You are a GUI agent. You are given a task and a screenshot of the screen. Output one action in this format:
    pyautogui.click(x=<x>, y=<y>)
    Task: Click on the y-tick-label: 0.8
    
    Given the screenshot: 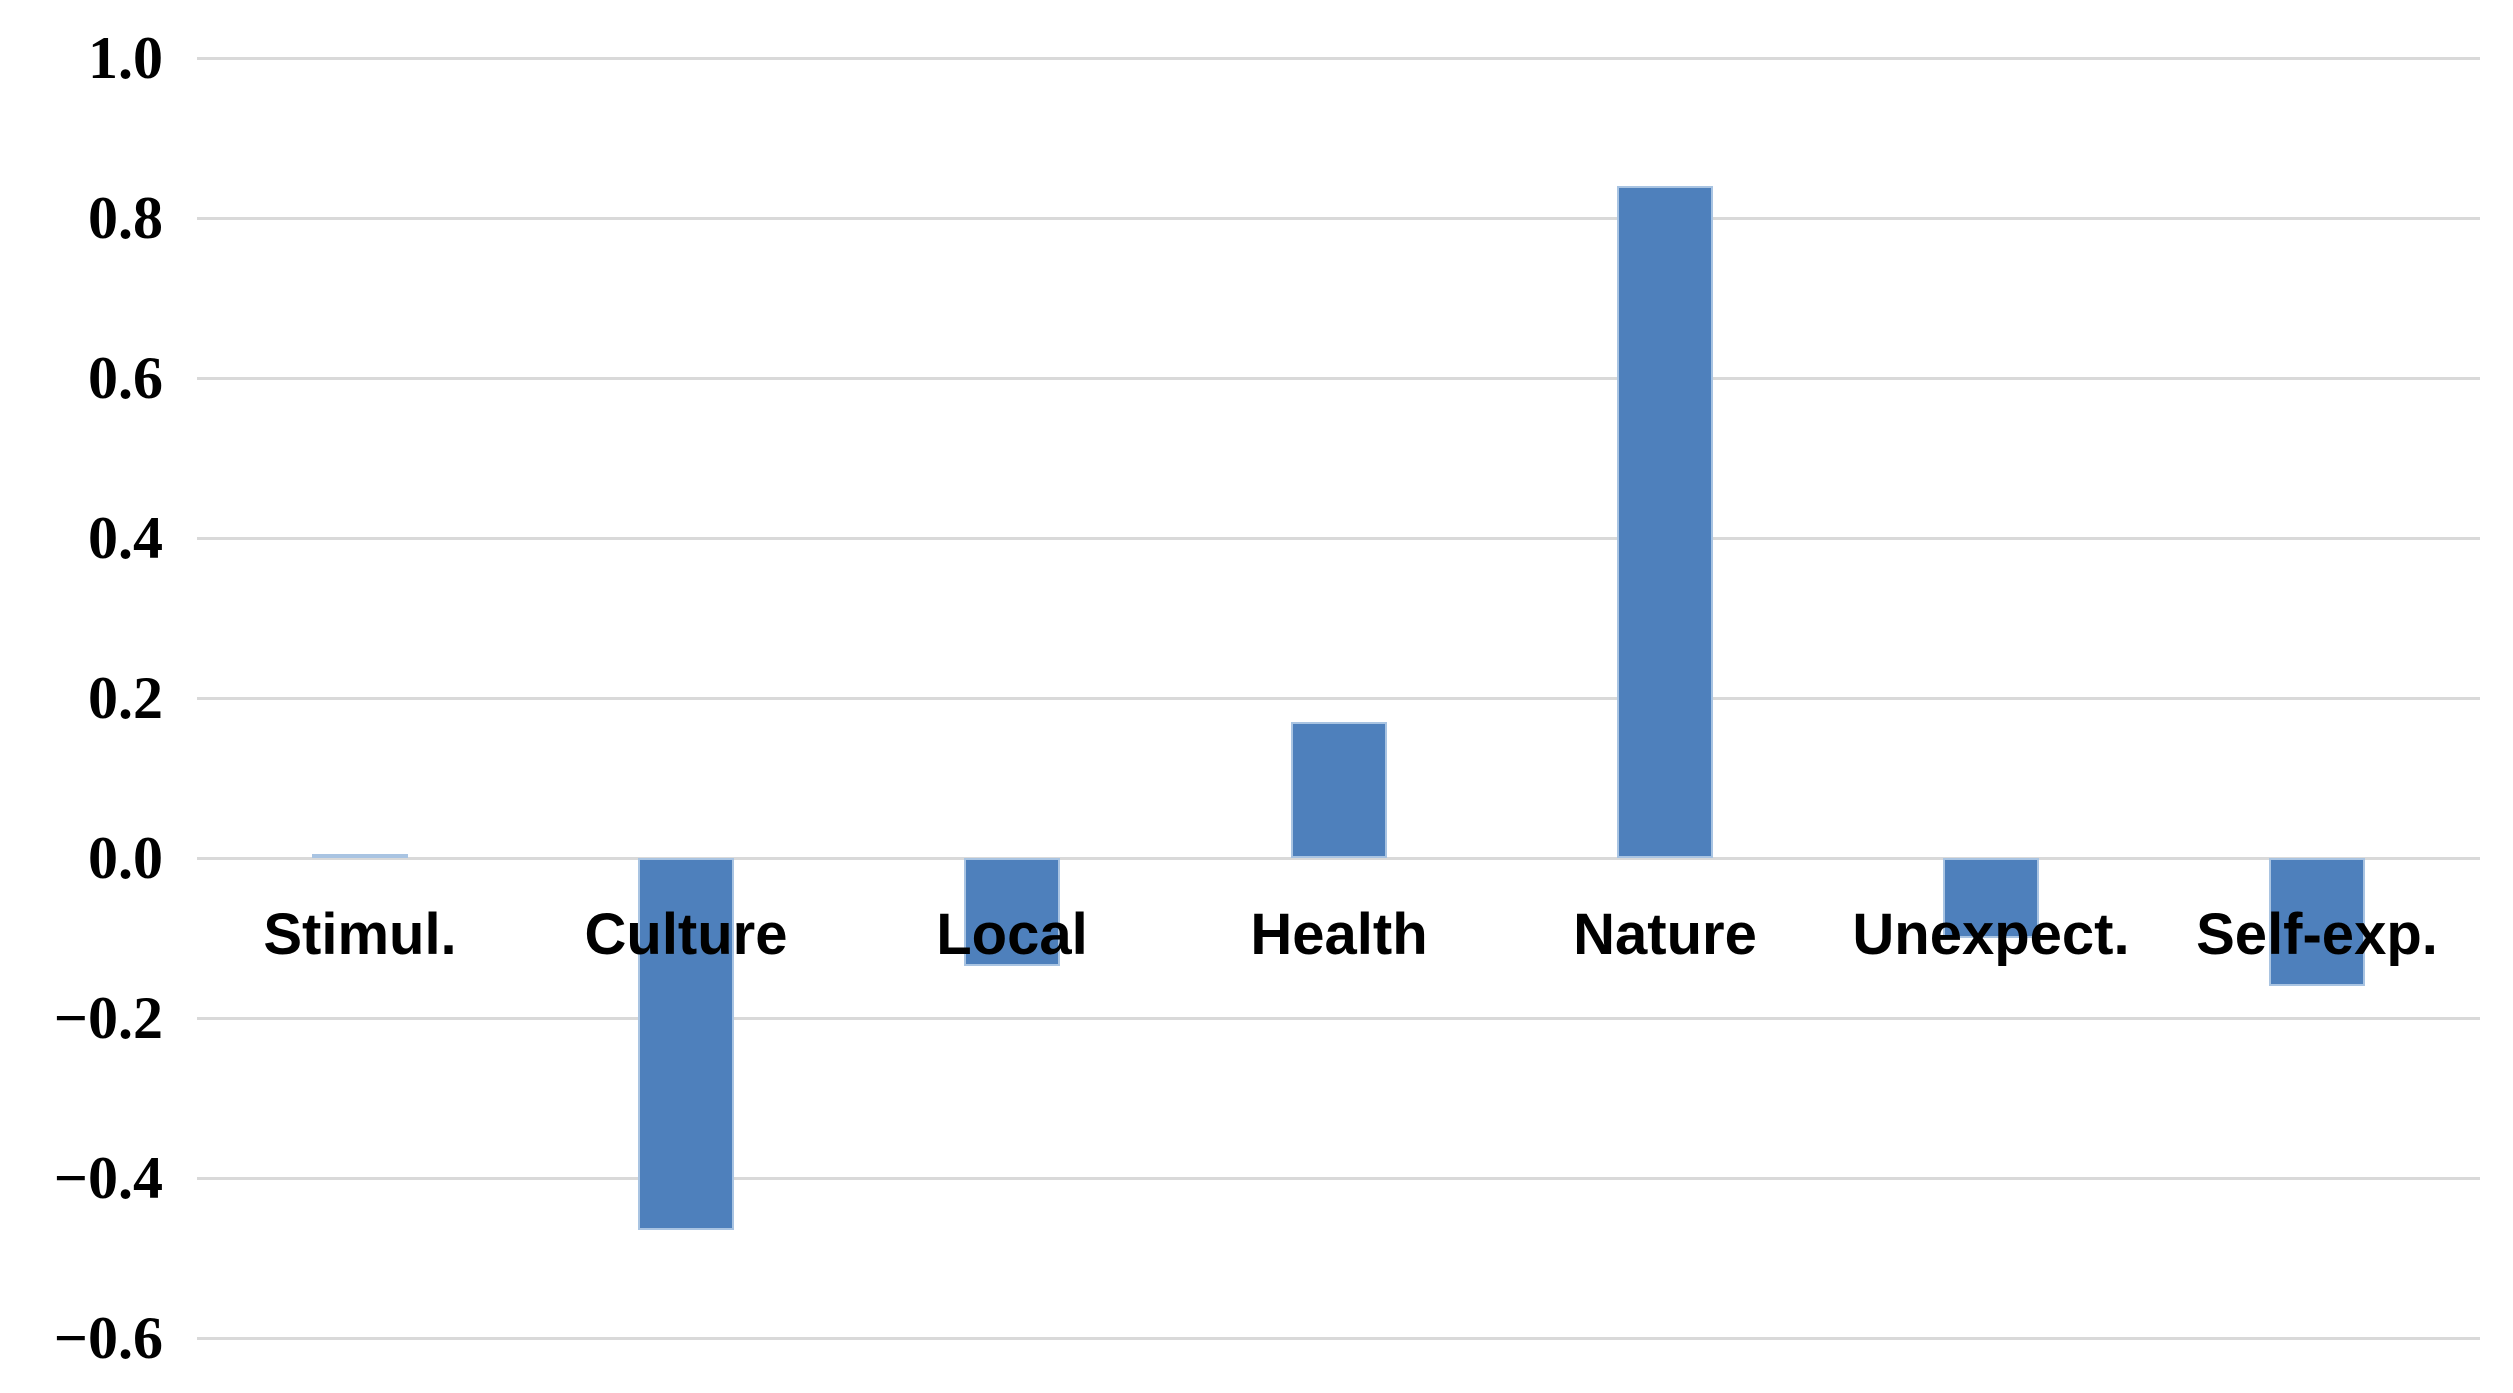 What is the action you would take?
    pyautogui.click(x=125, y=218)
    